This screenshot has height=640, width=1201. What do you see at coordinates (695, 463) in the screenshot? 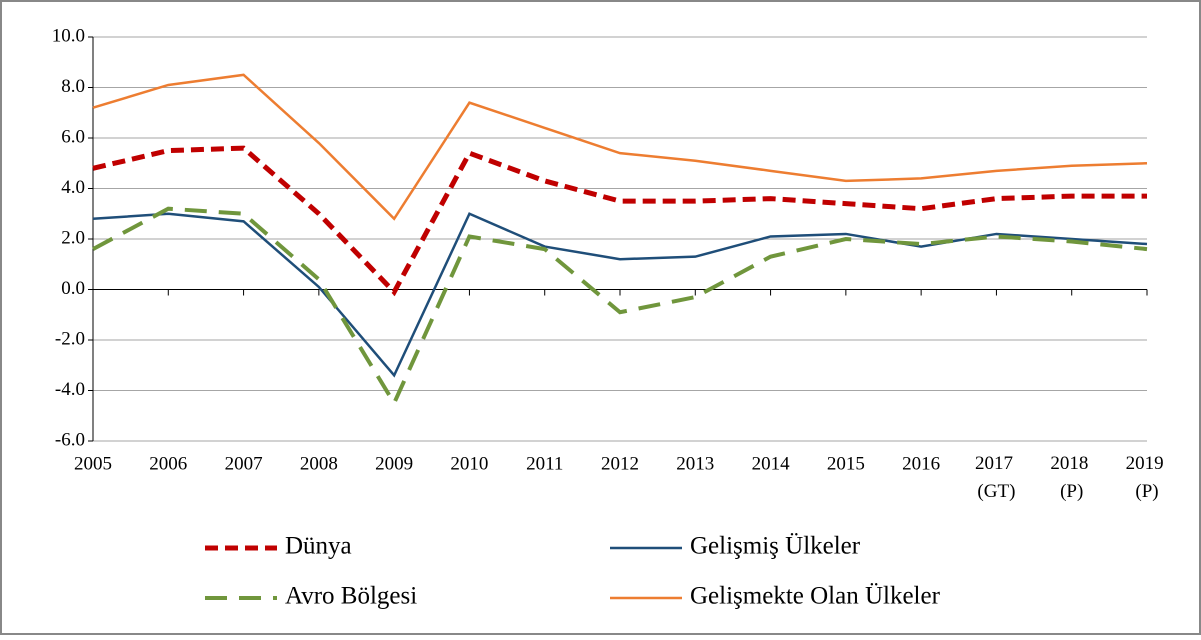
I see `x-tick-label: 2013` at bounding box center [695, 463].